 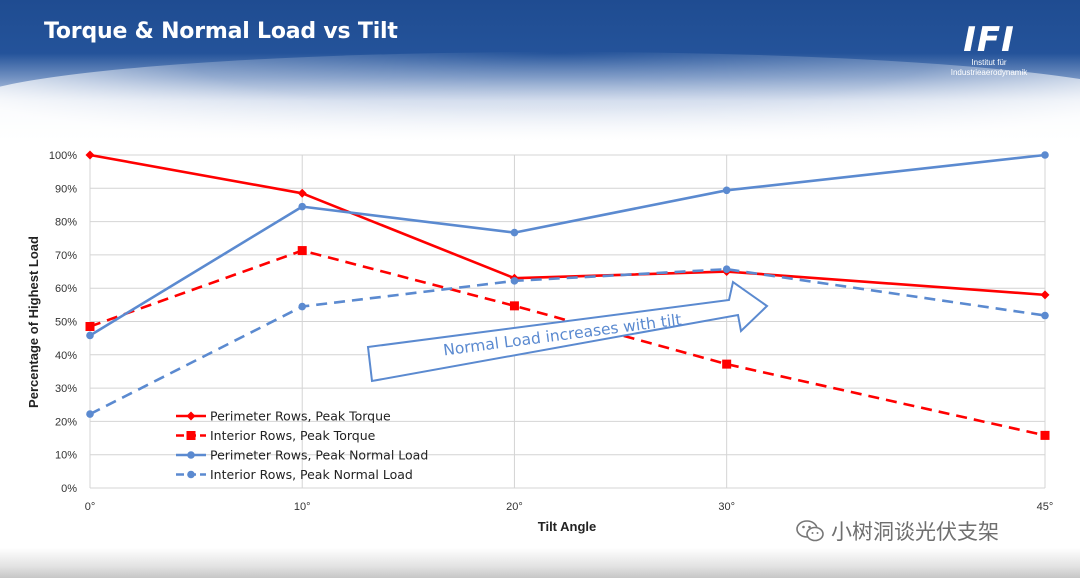 I want to click on logo-line2: Industrieaerodynamik, so click(x=989, y=72).